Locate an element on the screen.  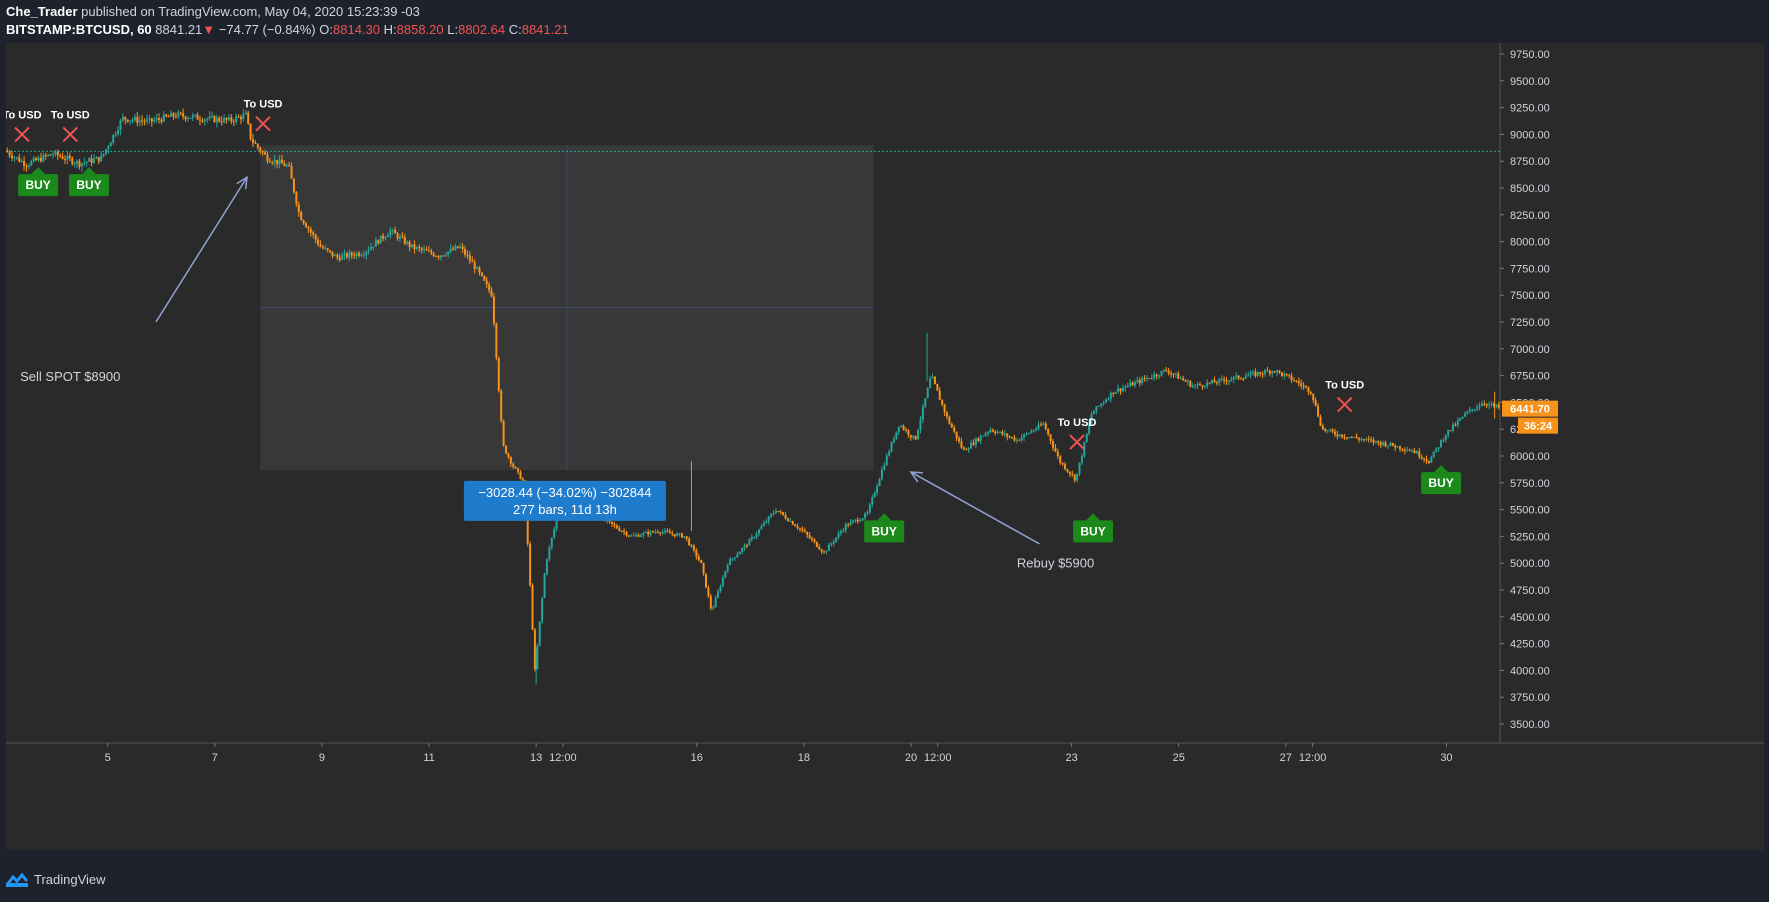
buy-signal-badge is located at coordinates (1441, 483).